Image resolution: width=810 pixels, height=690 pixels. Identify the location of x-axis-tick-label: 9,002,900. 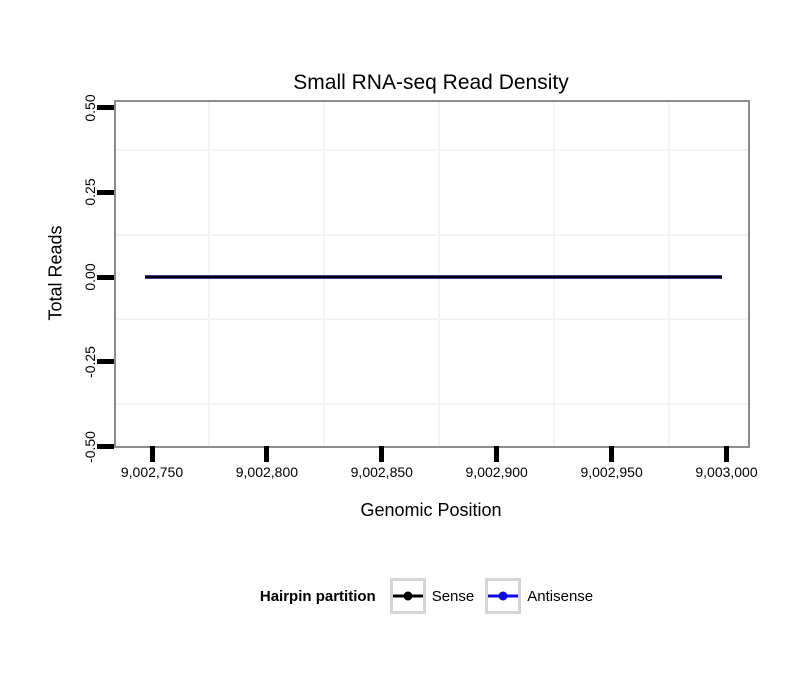
(496, 472).